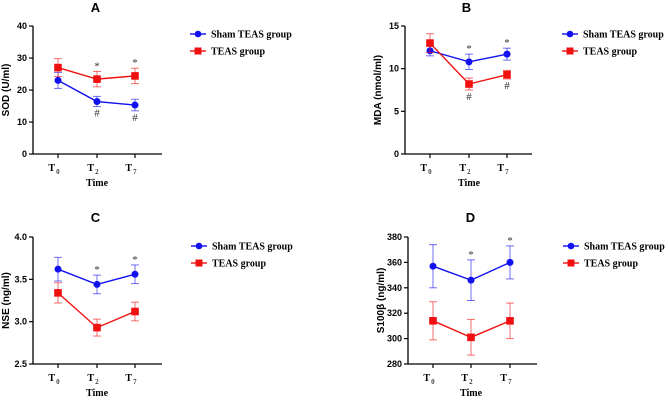  I want to click on y-tick-label: 340, so click(394, 288).